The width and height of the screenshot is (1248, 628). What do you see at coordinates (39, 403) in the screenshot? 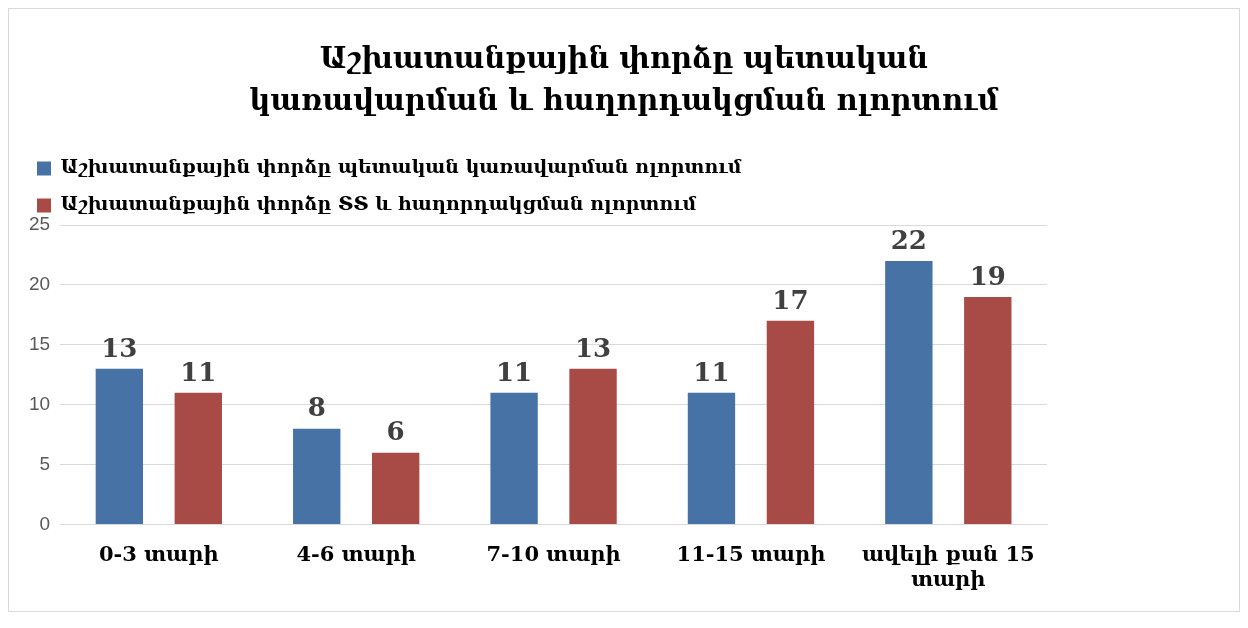
I see `y-tick-label: 10` at bounding box center [39, 403].